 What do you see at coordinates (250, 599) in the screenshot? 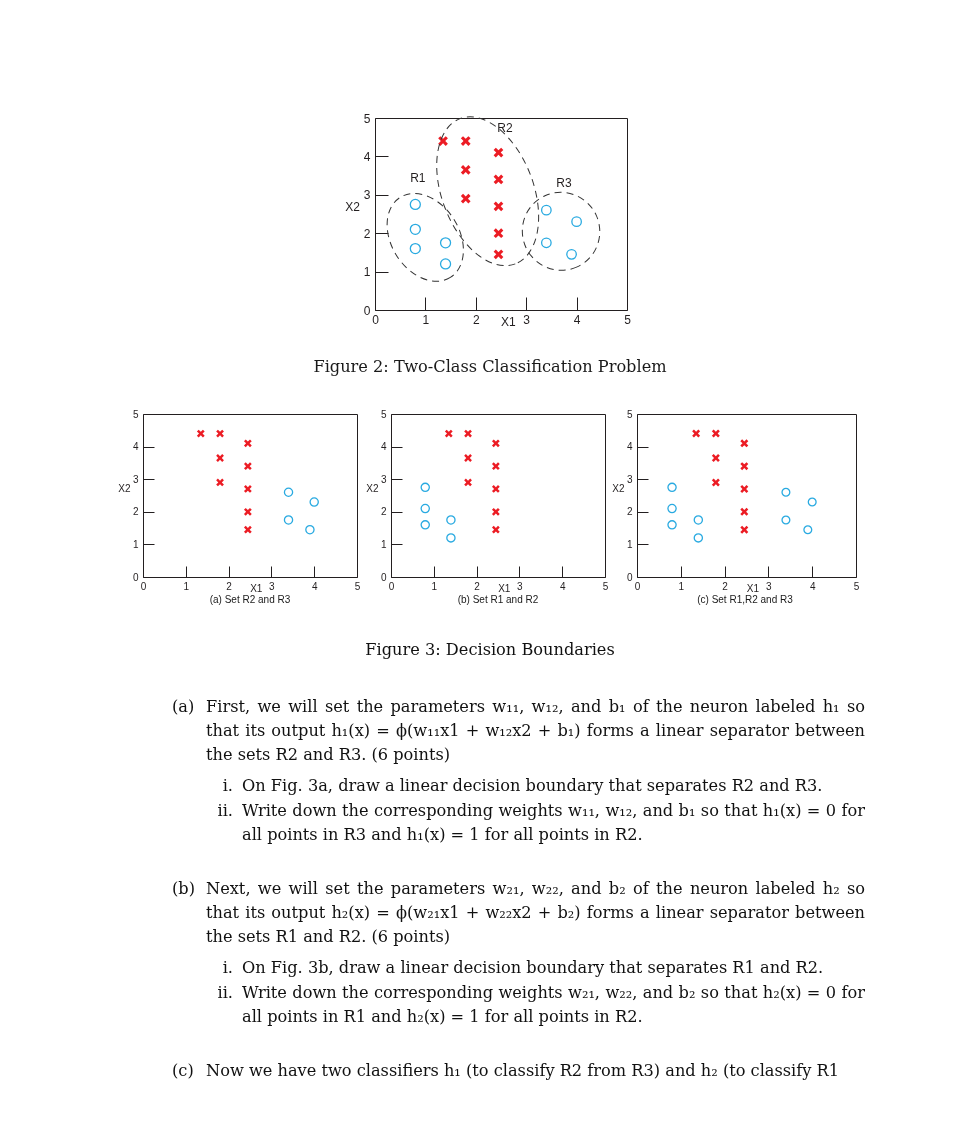
I see `text: (a) Set R2 and R3` at bounding box center [250, 599].